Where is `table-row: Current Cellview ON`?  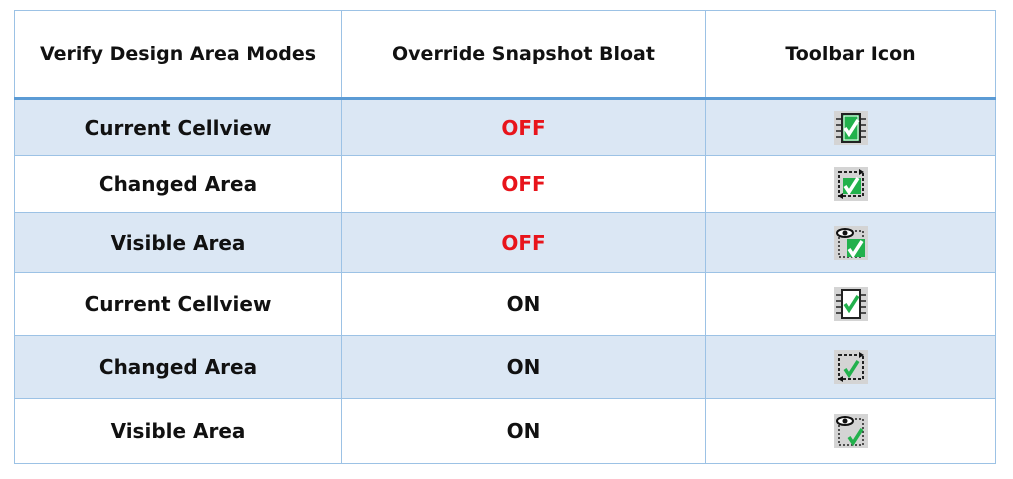
table-row: Current Cellview ON is located at coordinates (505, 304).